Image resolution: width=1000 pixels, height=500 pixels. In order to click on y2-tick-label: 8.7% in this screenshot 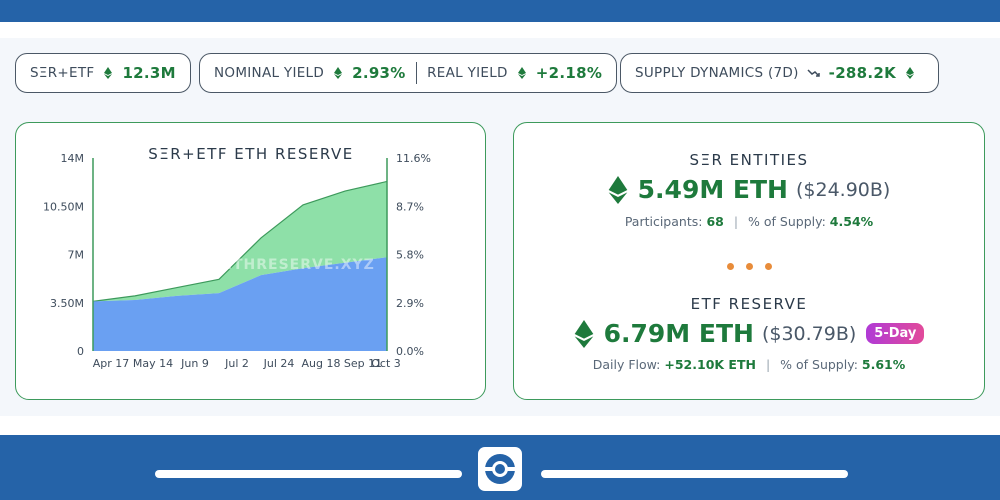, I will do `click(410, 206)`.